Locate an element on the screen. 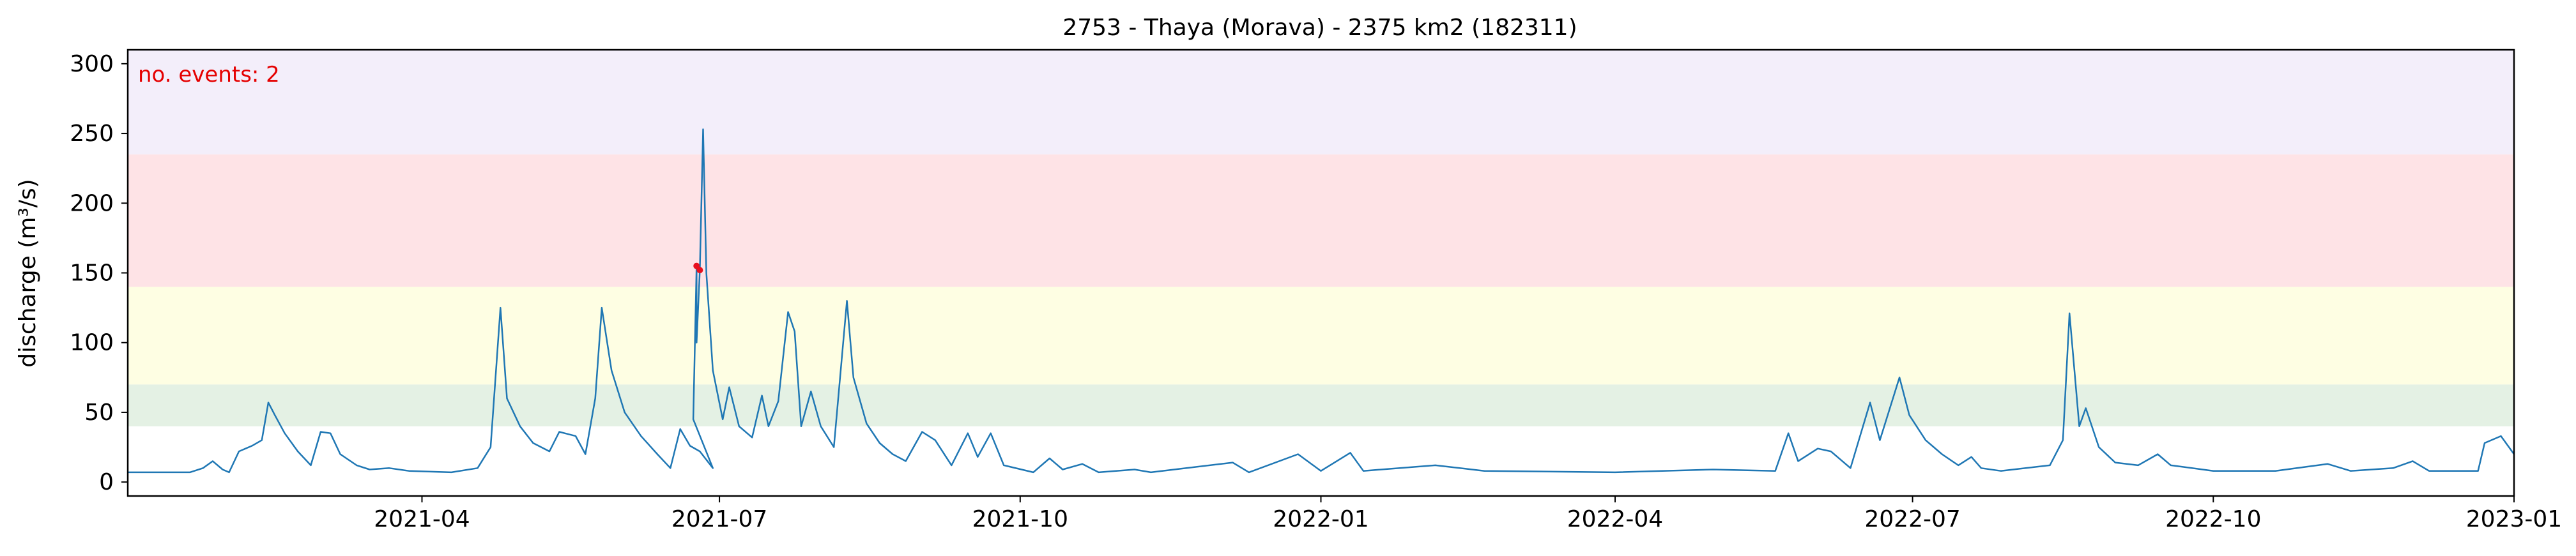  x-tick-label-7: 2023-01 is located at coordinates (2514, 519).